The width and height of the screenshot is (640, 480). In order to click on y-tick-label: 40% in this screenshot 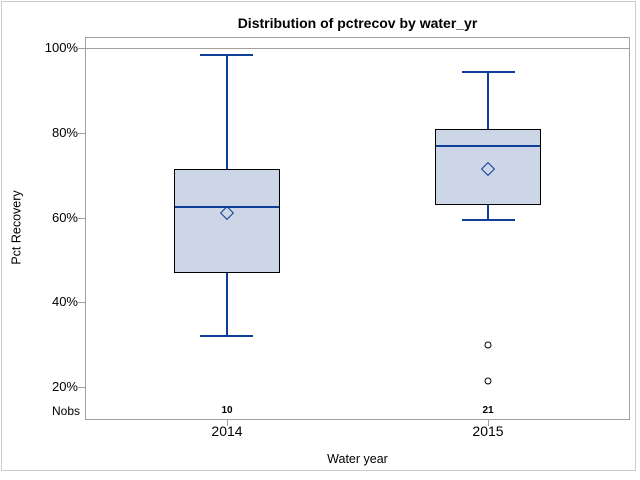, I will do `click(64, 301)`.